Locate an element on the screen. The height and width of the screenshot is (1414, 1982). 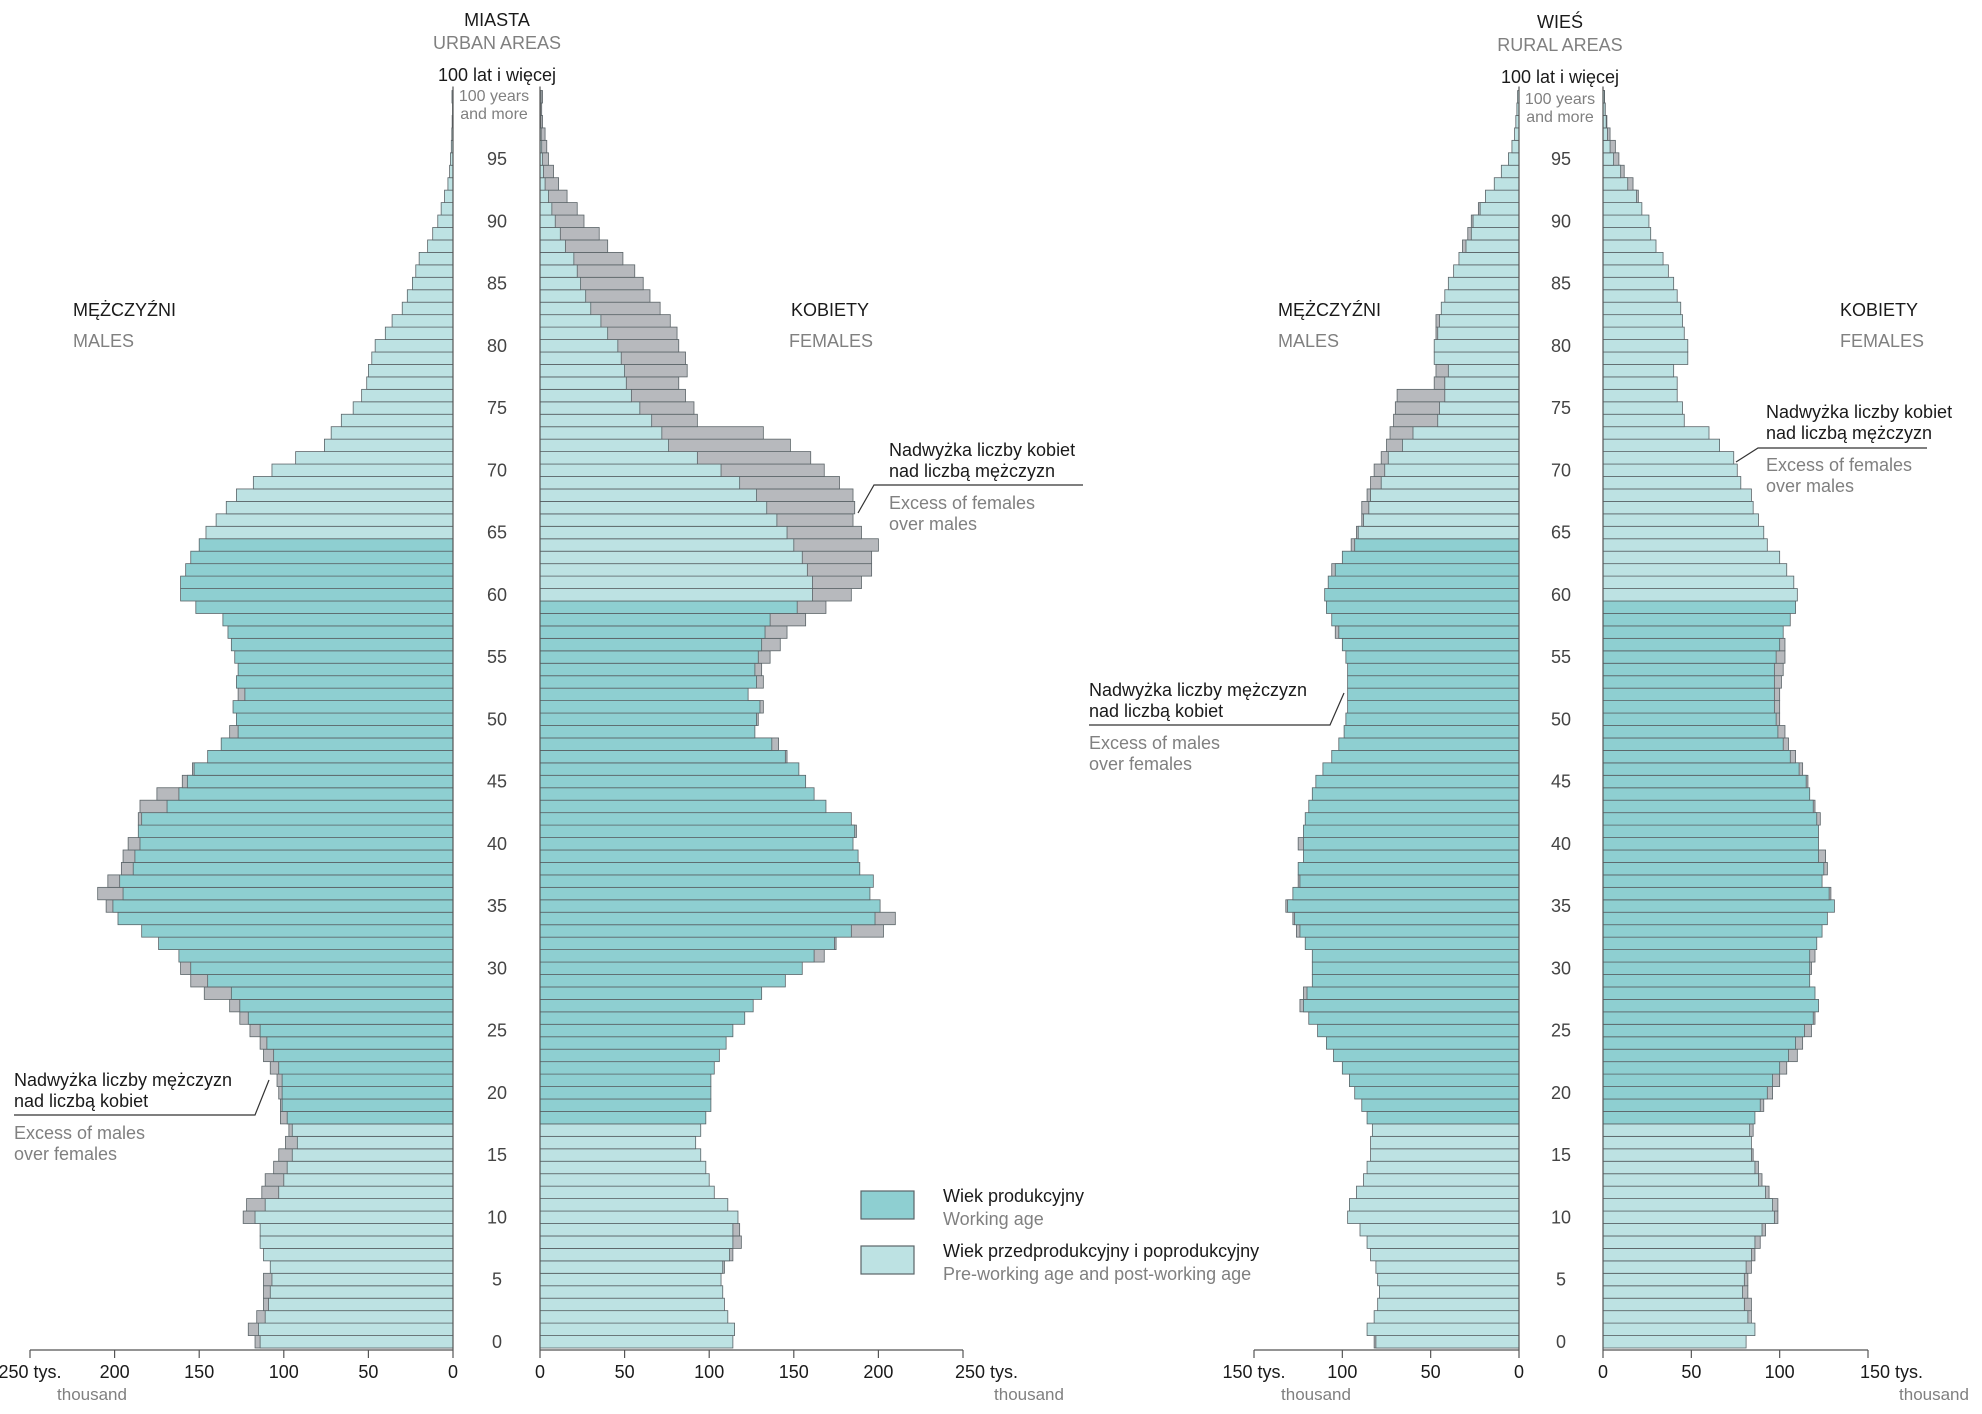
annotation-line: Excess of females is located at coordinates (962, 503).